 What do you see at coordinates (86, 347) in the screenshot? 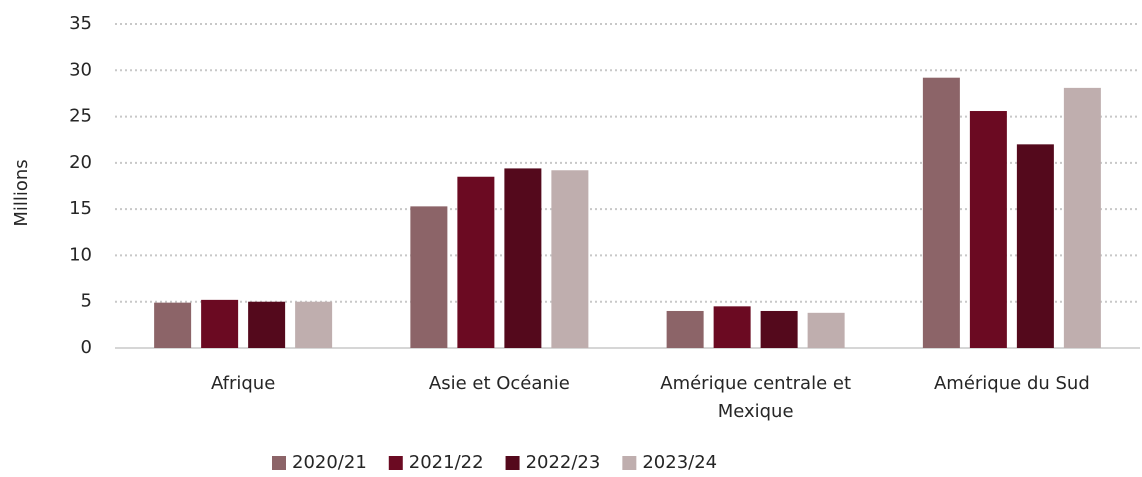
I see `y-tick-label: 0` at bounding box center [86, 347].